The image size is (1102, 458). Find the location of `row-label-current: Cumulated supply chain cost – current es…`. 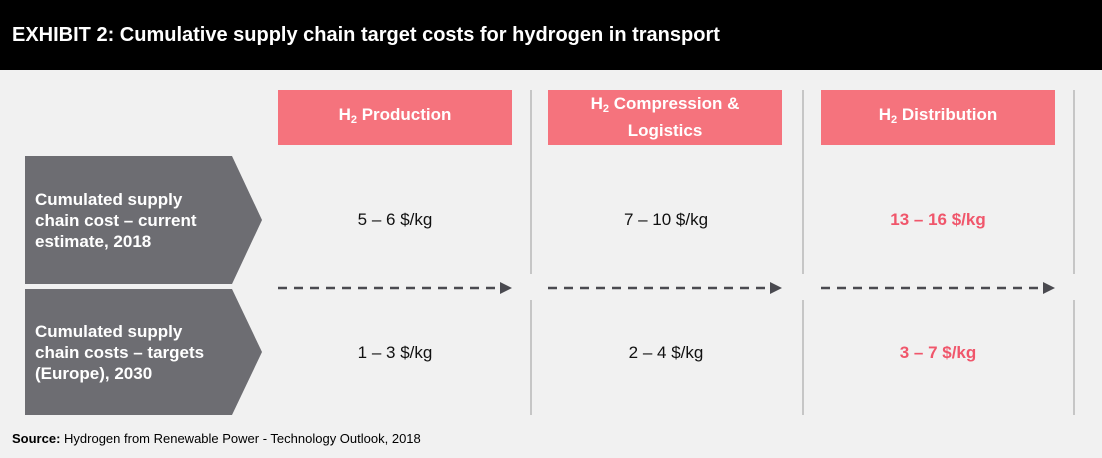

row-label-current: Cumulated supply chain cost – current es… is located at coordinates (143, 220).